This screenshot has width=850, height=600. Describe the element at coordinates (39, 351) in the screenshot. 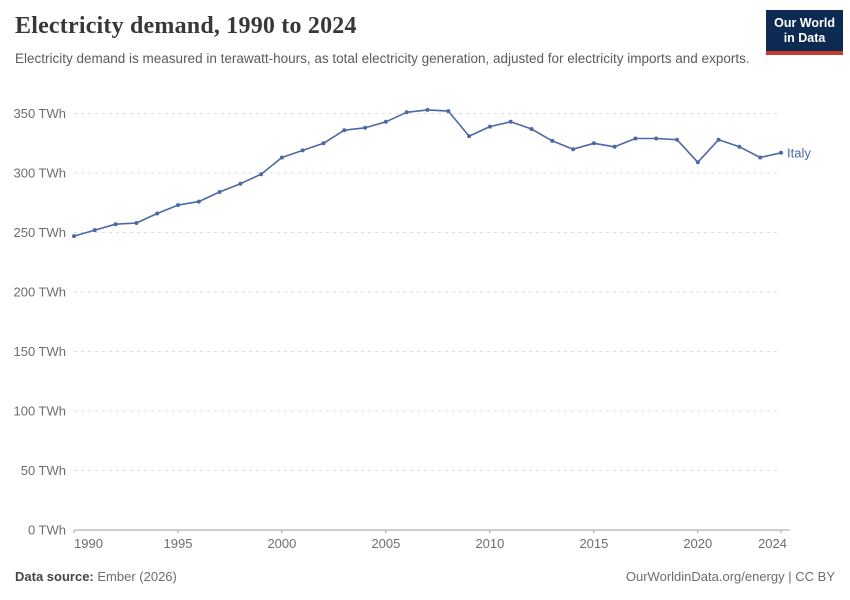

I see `y-tick-label: 150 TWh` at that location.